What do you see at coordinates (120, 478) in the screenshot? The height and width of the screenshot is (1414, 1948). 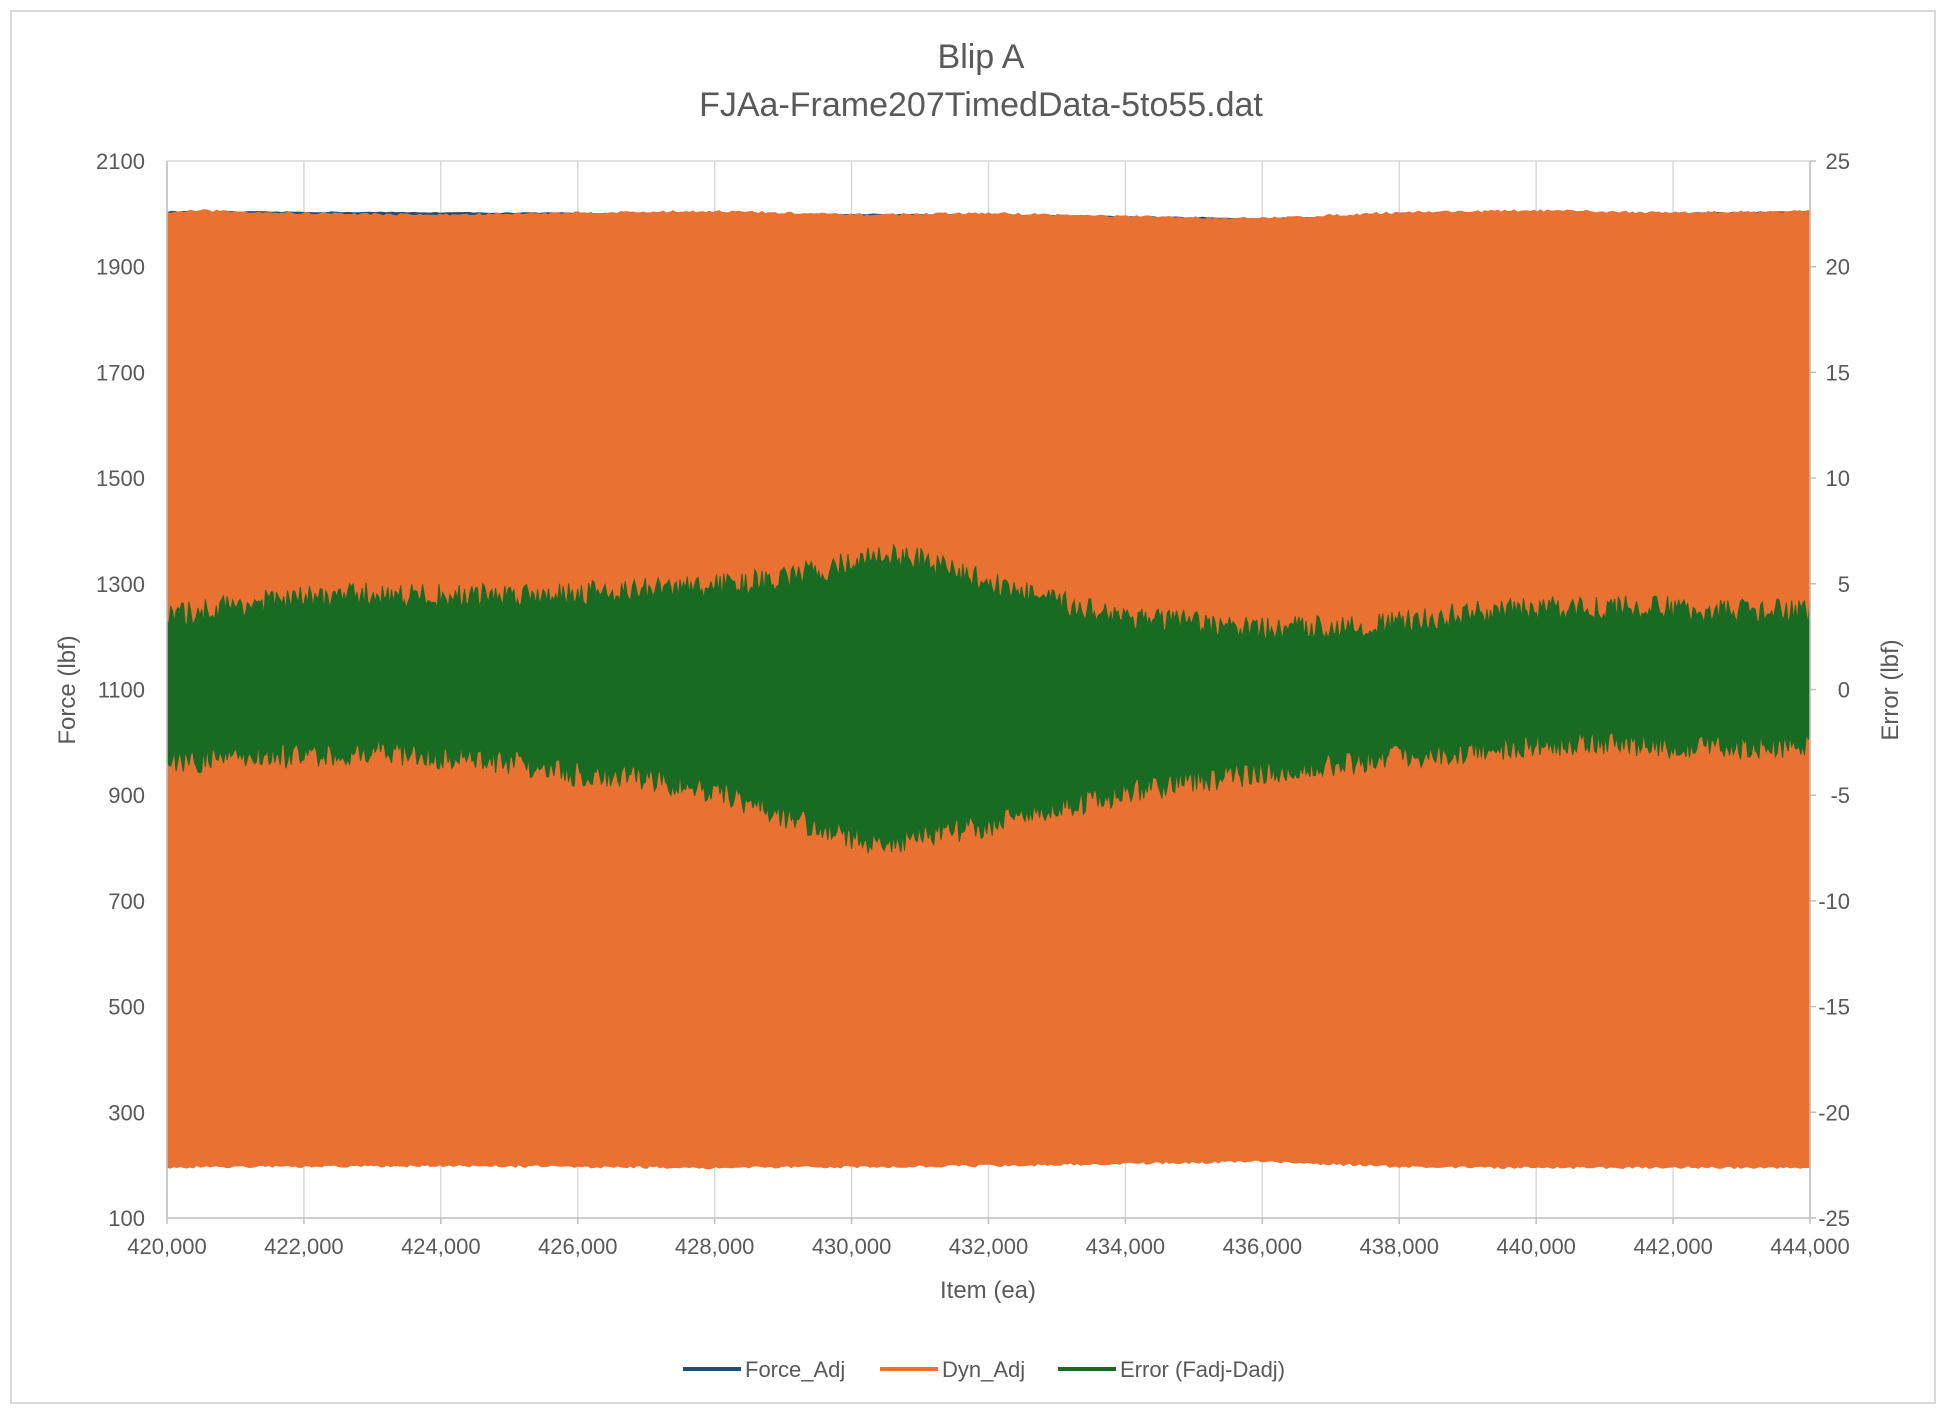 I see `y-tick-label: 1500` at bounding box center [120, 478].